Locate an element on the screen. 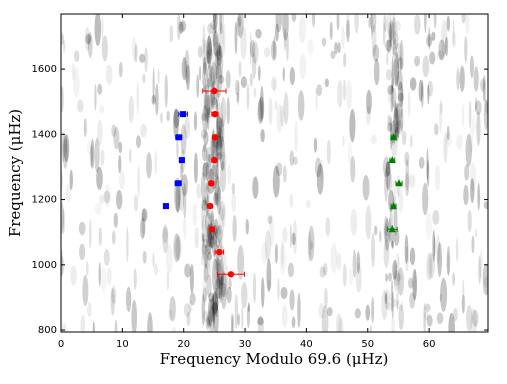 The height and width of the screenshot is (384, 507). y-tick-label: 1400 is located at coordinates (44, 134).